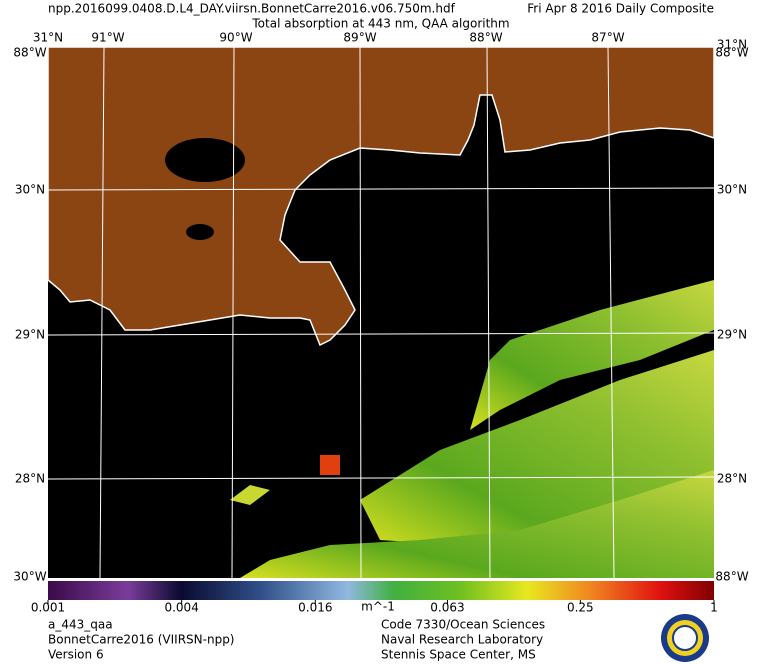 The image size is (762, 664). I want to click on top-label: 87°W, so click(607, 38).